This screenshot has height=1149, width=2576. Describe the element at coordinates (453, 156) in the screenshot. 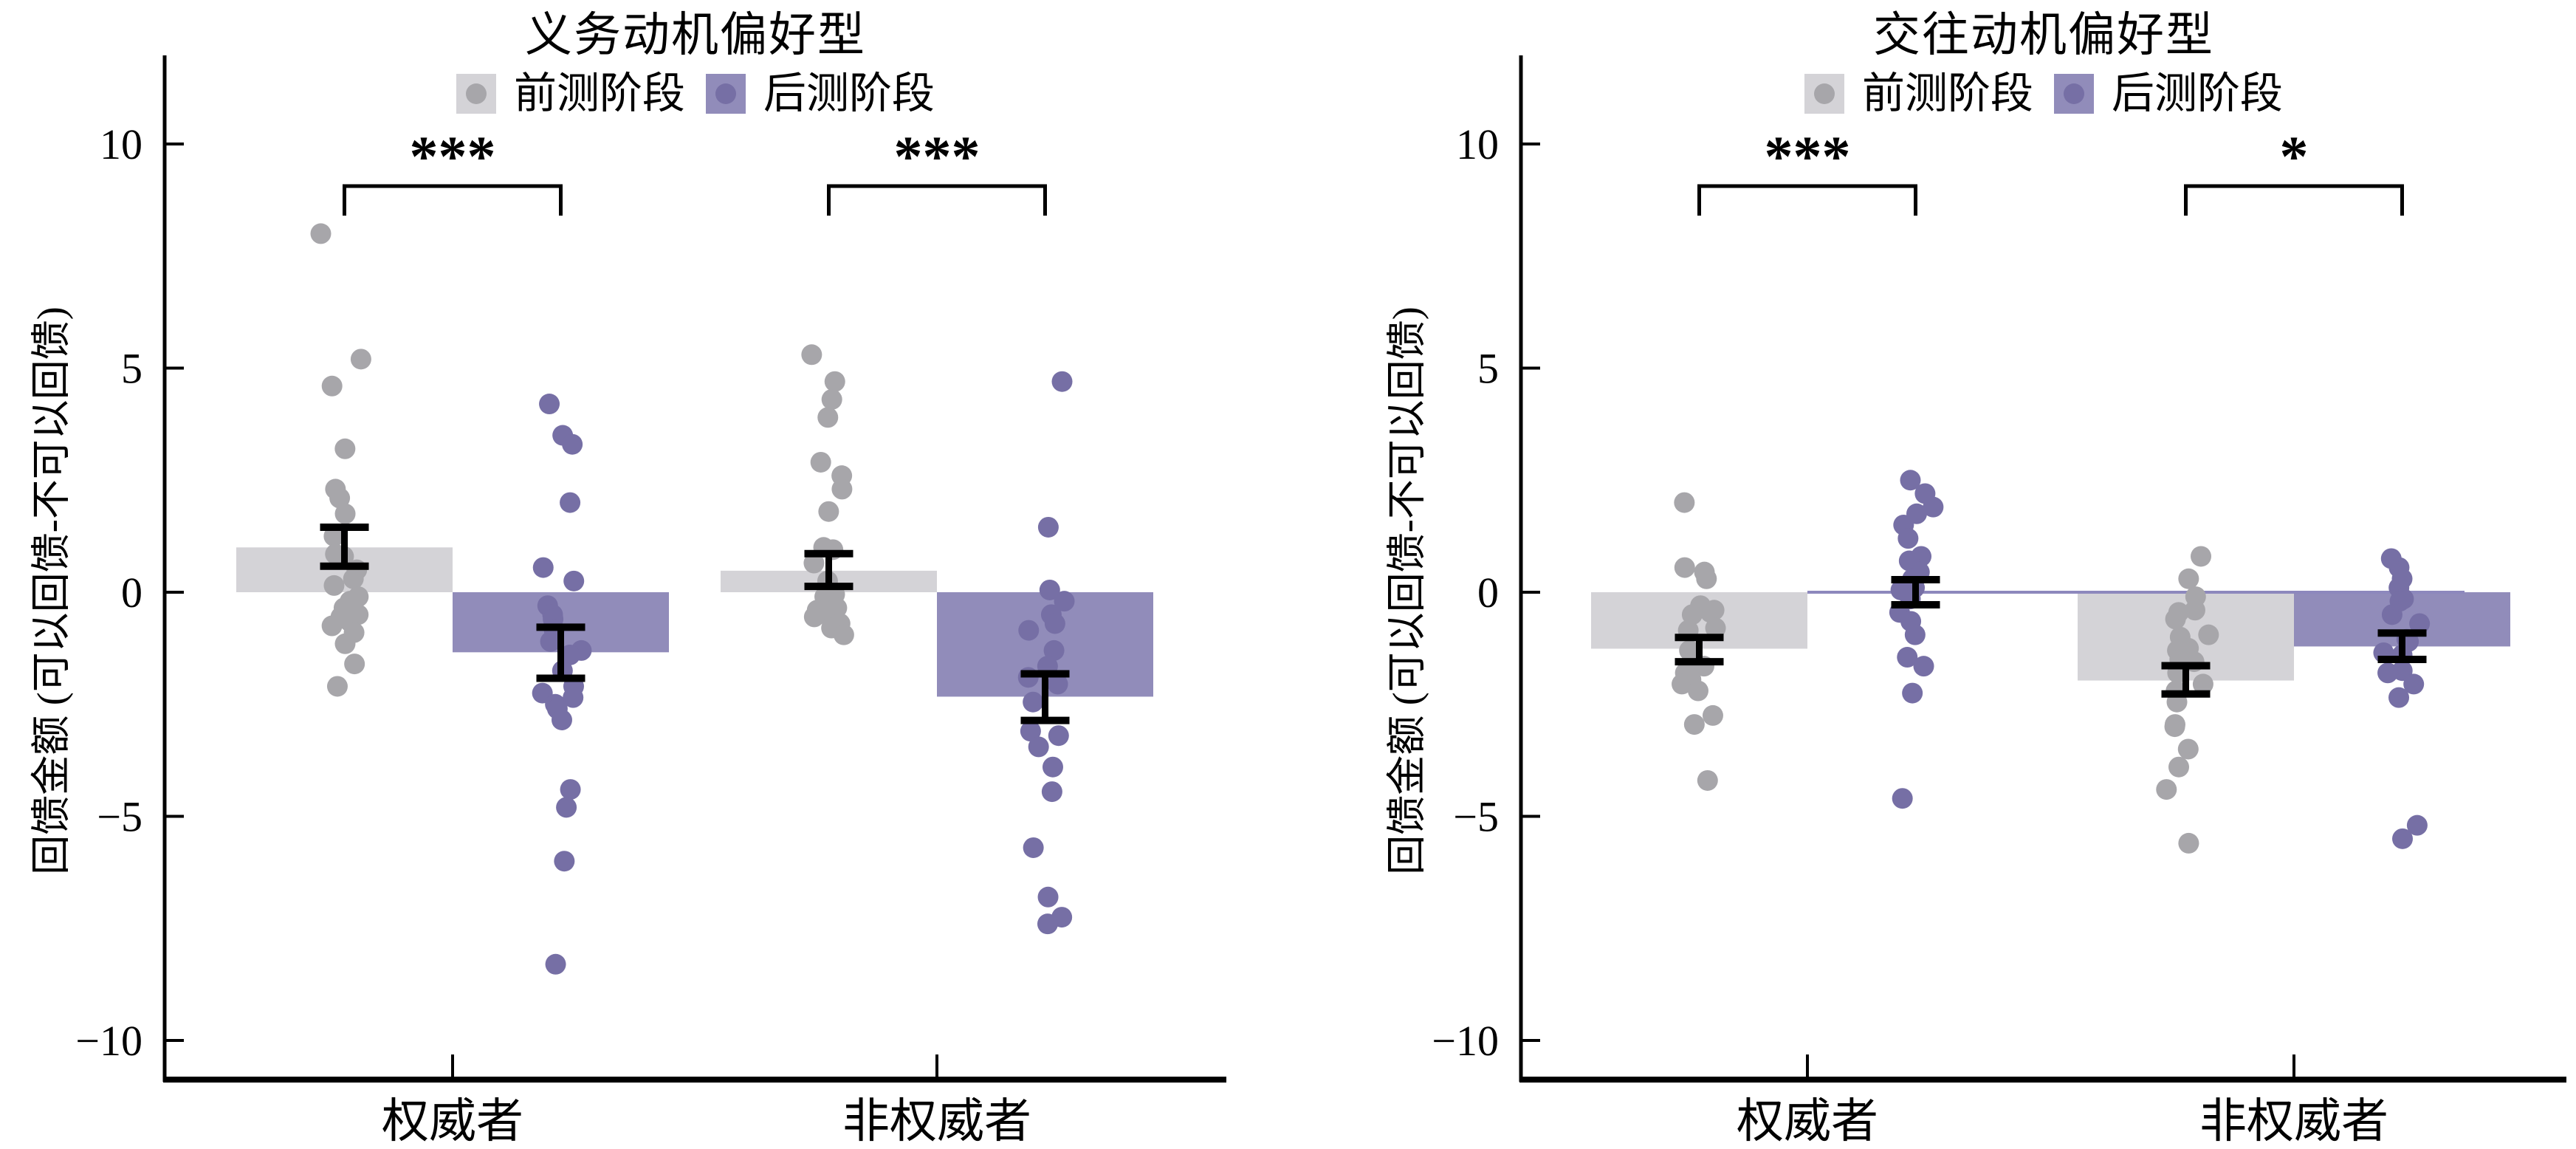

I see `significance-stars: ***` at that location.